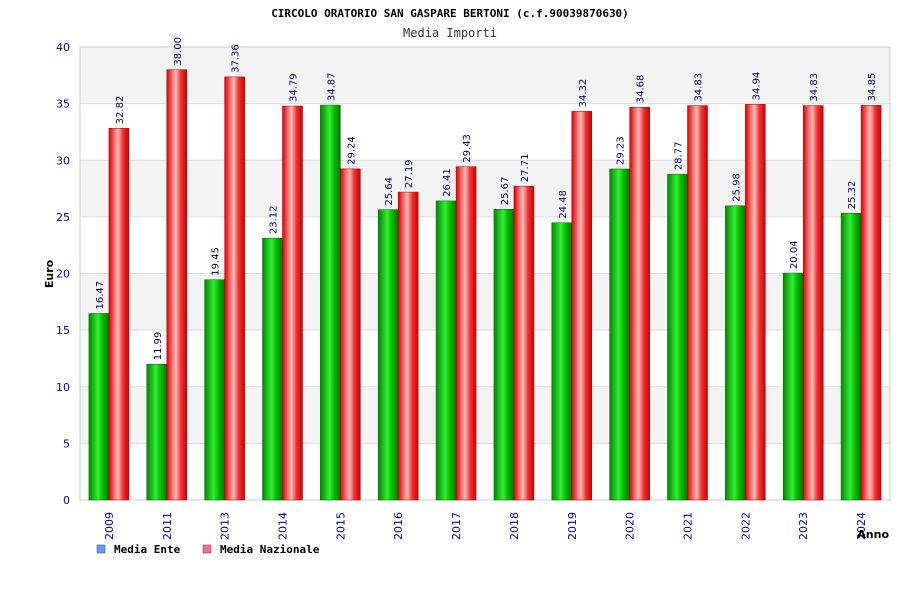 The height and width of the screenshot is (600, 900). I want to click on value-label: 25.64, so click(389, 191).